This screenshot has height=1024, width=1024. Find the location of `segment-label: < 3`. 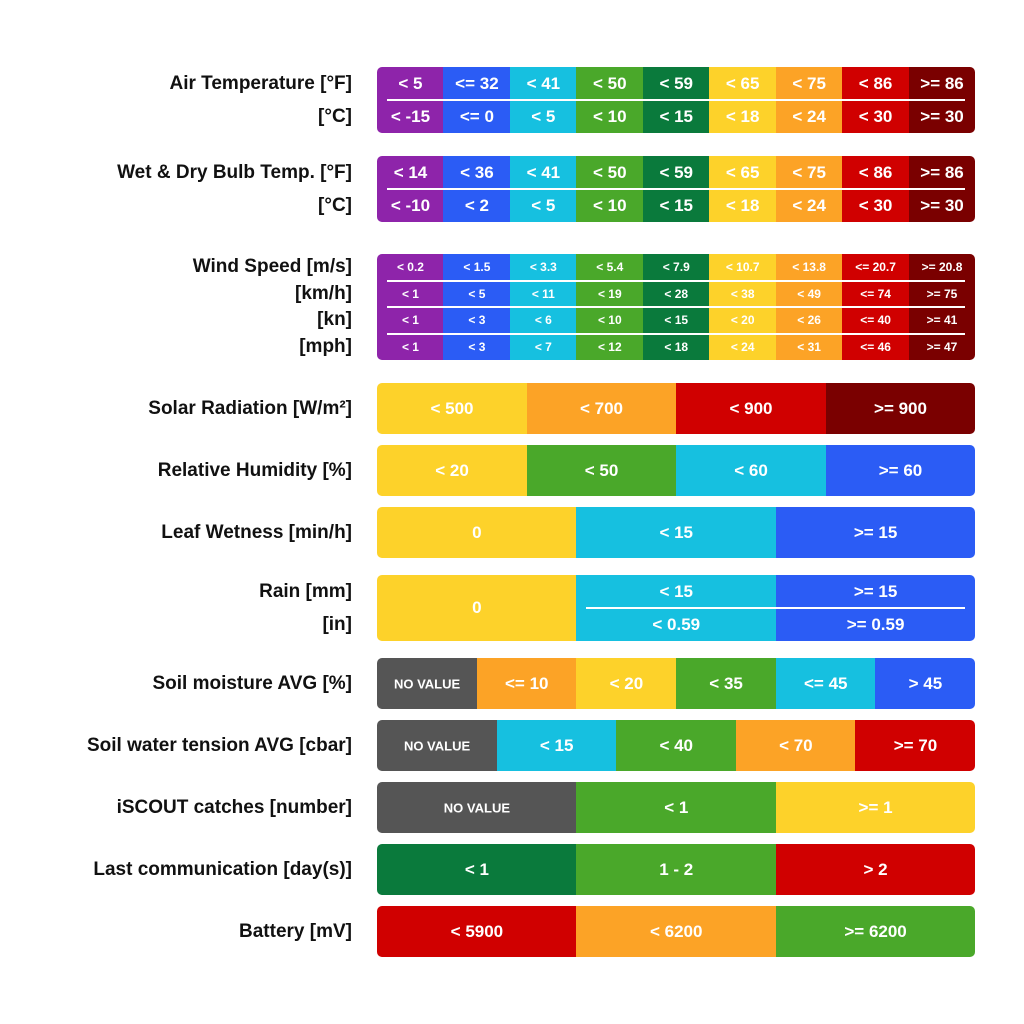

segment-label: < 3 is located at coordinates (477, 320).